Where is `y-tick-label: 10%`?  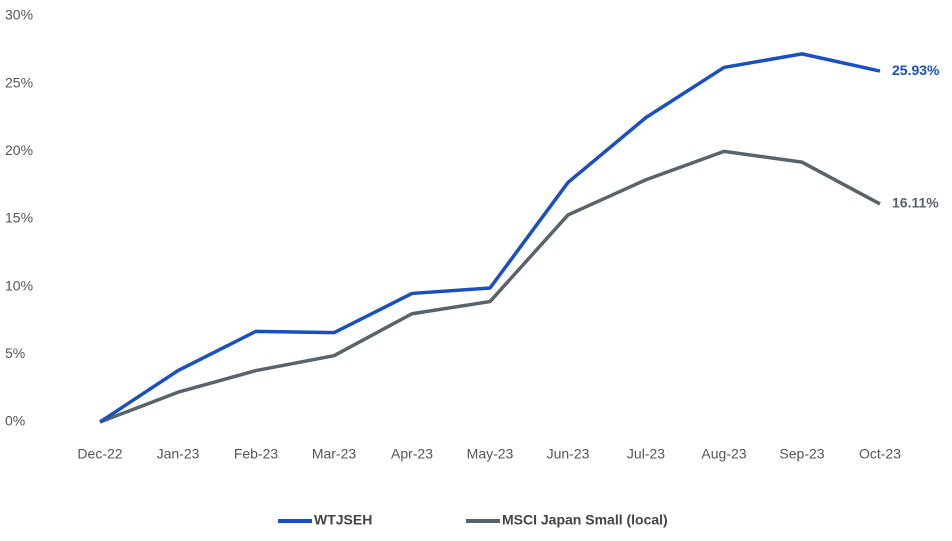 y-tick-label: 10% is located at coordinates (19, 285).